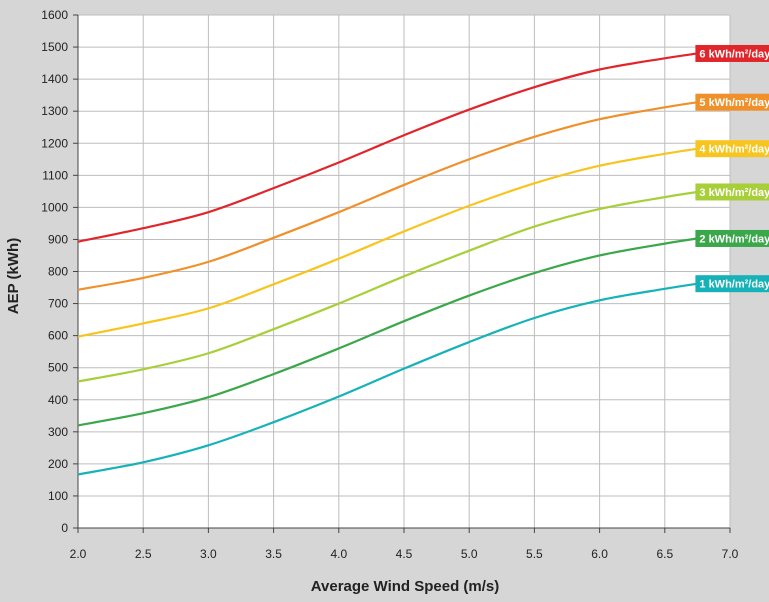 The height and width of the screenshot is (602, 769). Describe the element at coordinates (208, 554) in the screenshot. I see `x-tick-label: 3.0` at that location.